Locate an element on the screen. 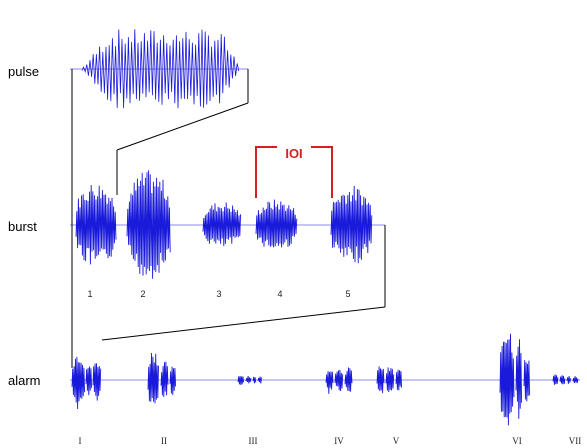  alarm-to-burst-connector-diagonal is located at coordinates (243, 323).